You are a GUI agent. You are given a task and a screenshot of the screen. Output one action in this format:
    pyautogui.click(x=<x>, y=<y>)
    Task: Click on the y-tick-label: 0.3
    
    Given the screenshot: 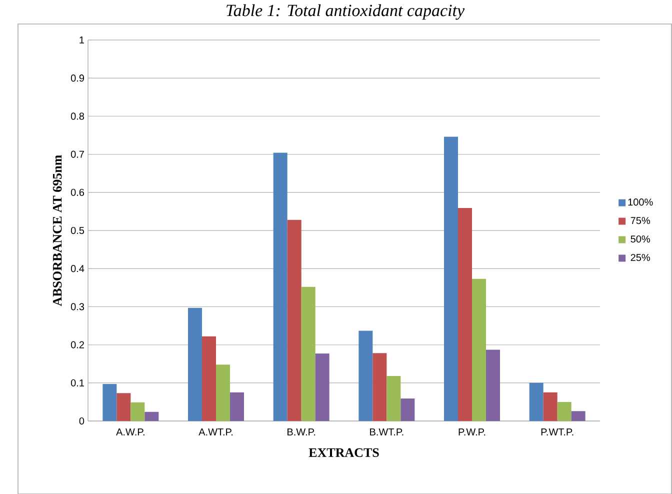 What is the action you would take?
    pyautogui.click(x=77, y=306)
    